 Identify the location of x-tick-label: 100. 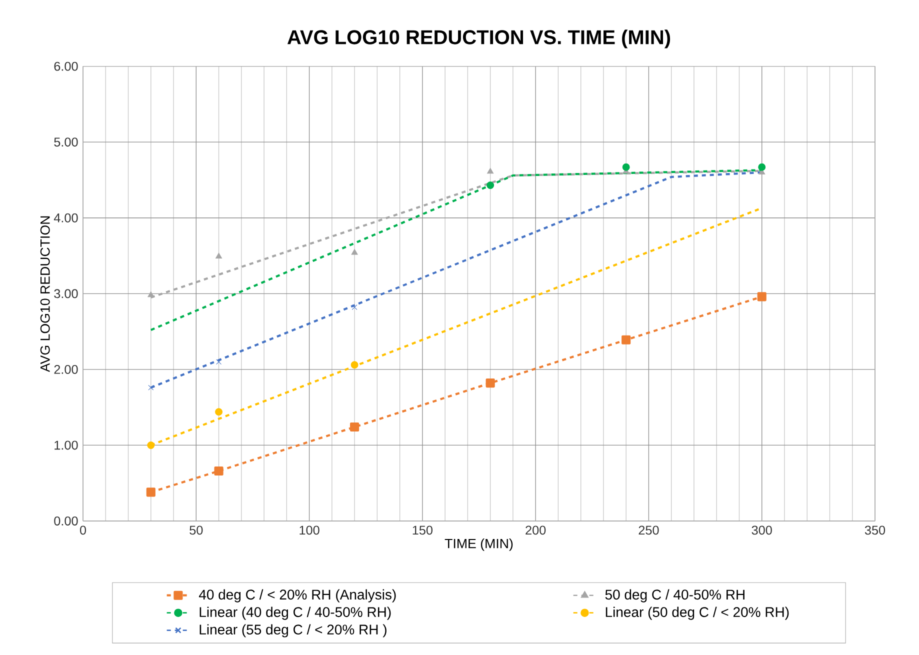
(310, 530).